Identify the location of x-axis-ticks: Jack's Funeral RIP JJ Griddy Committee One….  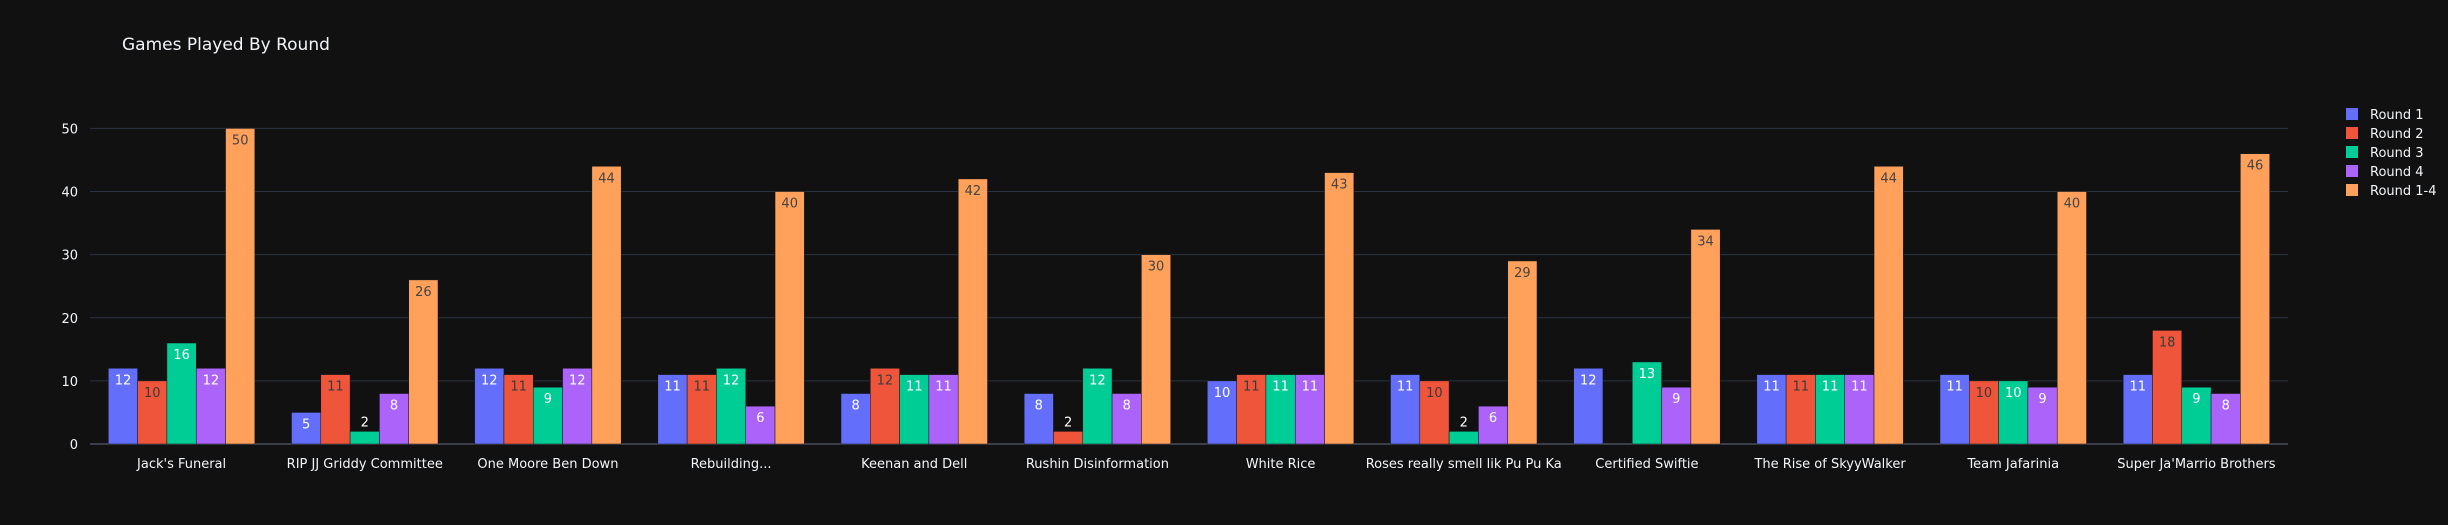
(1206, 464).